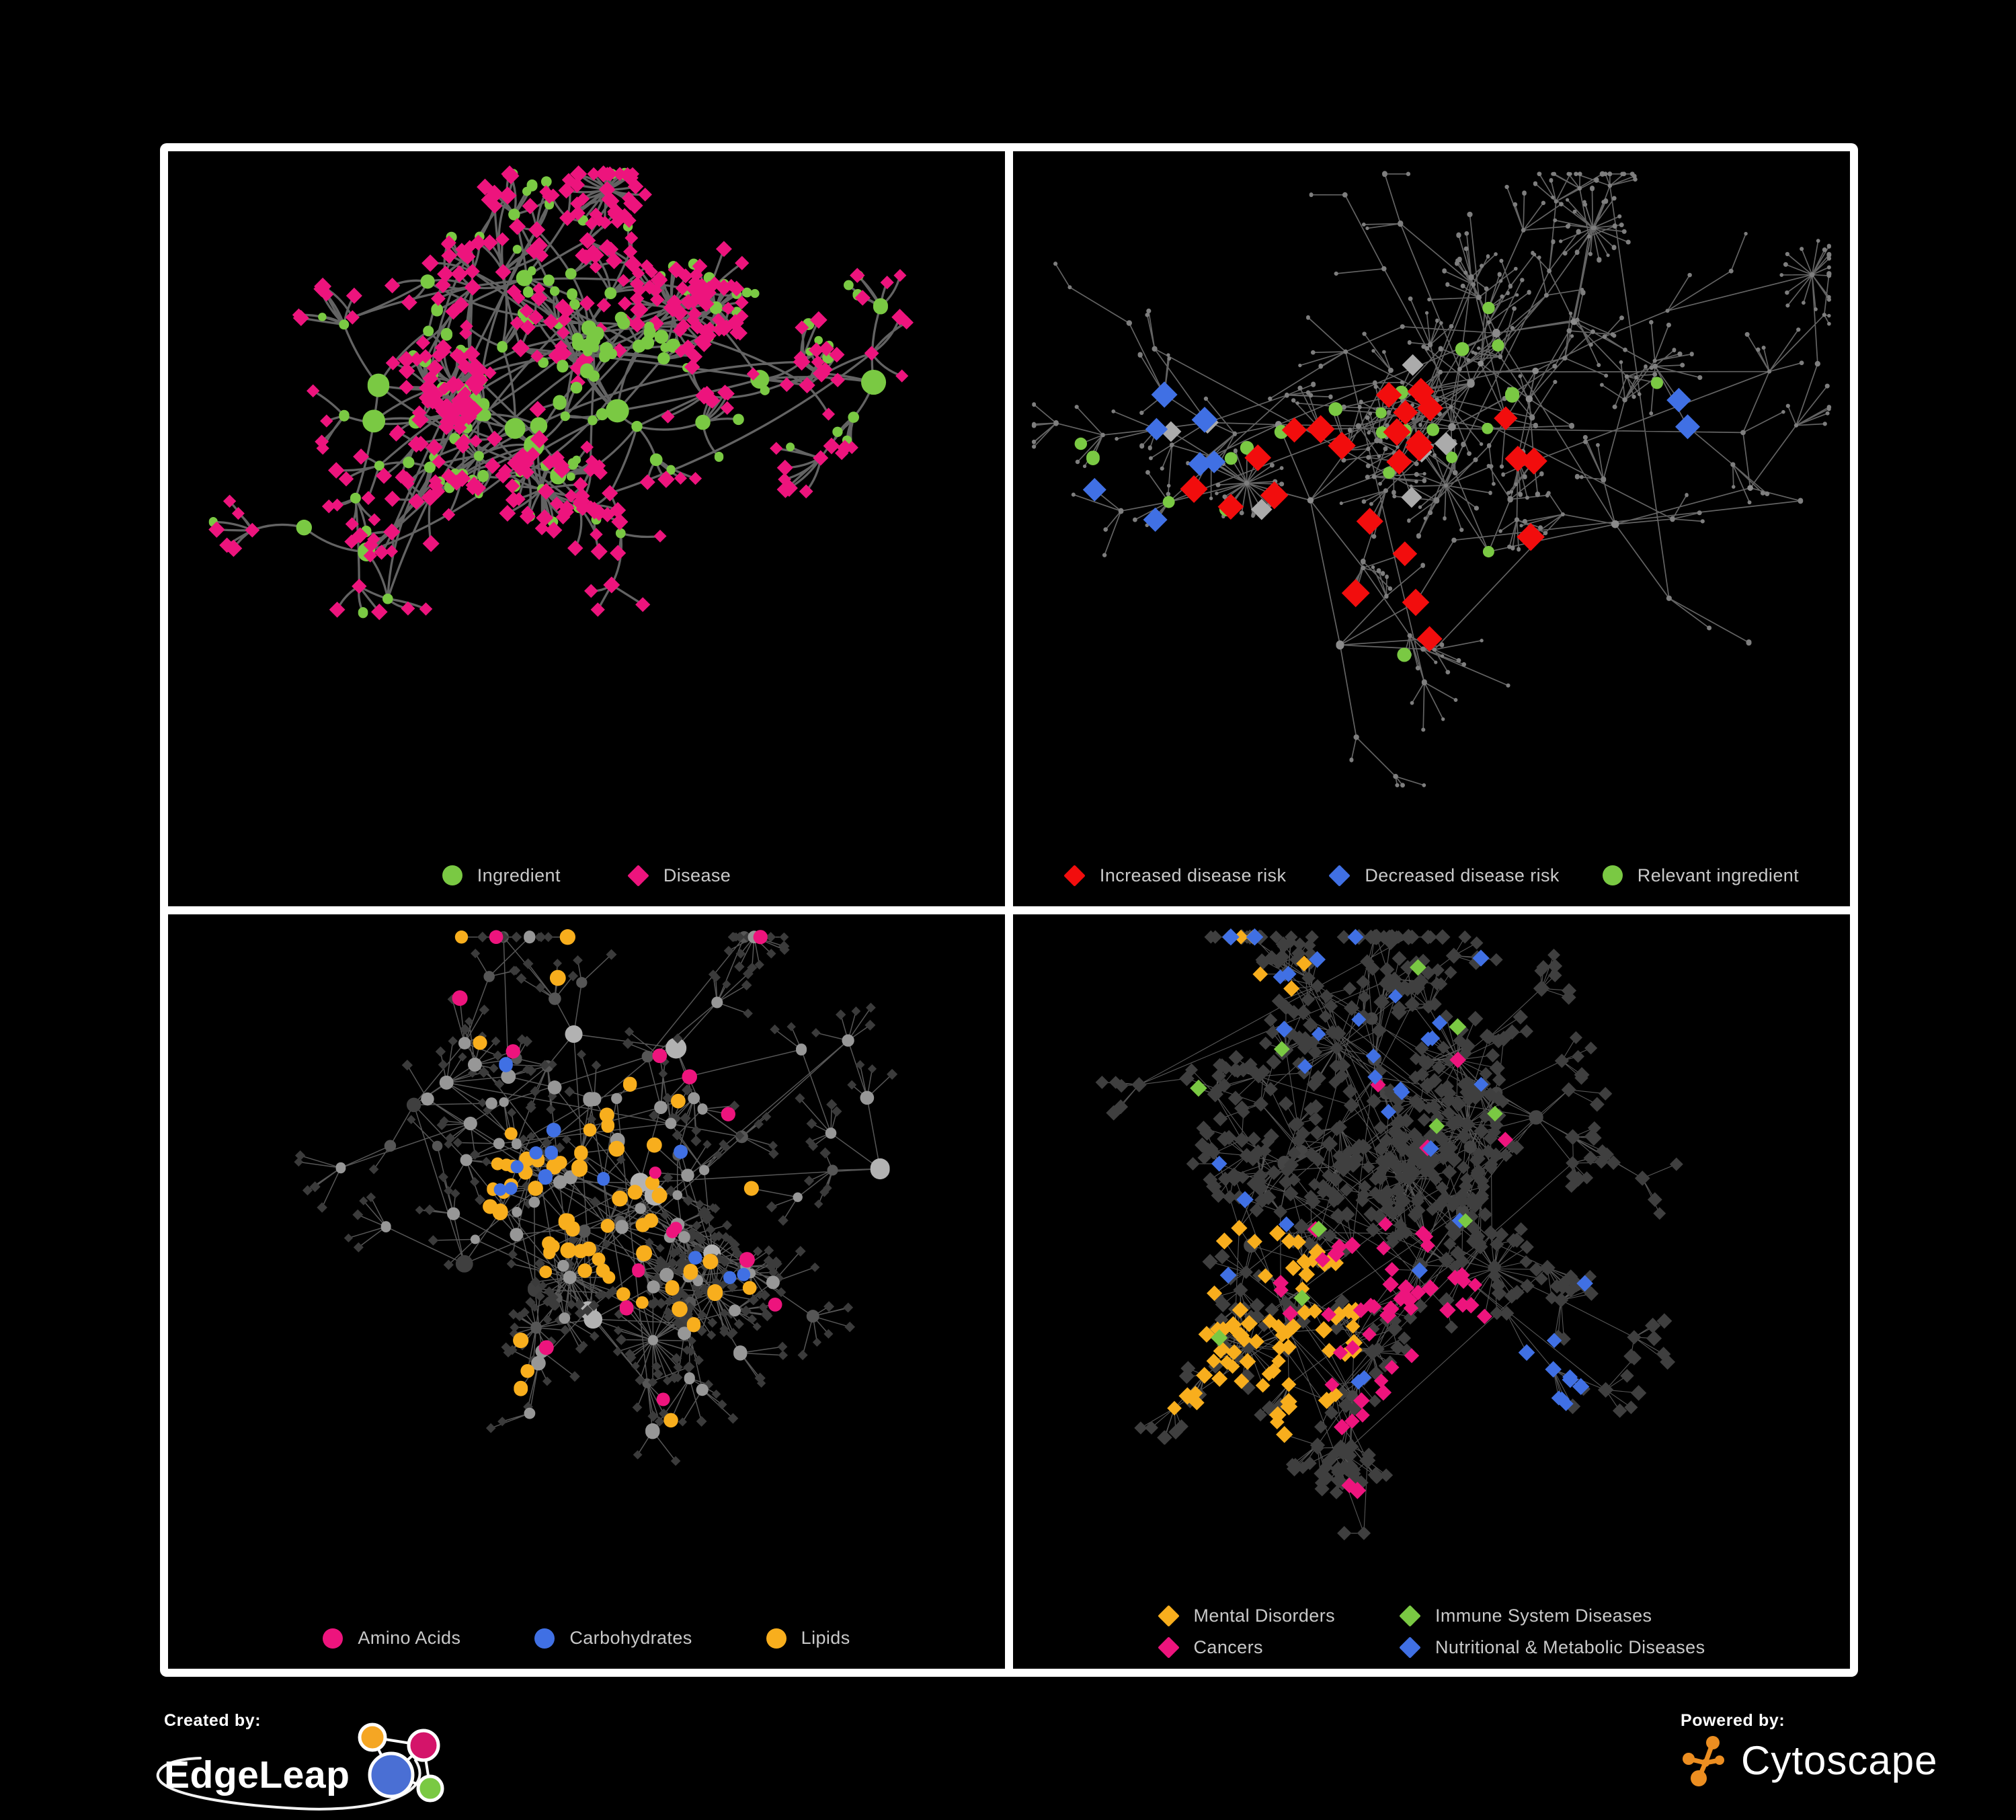 Image resolution: width=2016 pixels, height=1820 pixels. I want to click on legend-item-nutritional-metabolic-diseases: Nutritional & Metabolic Diseases, so click(1552, 1647).